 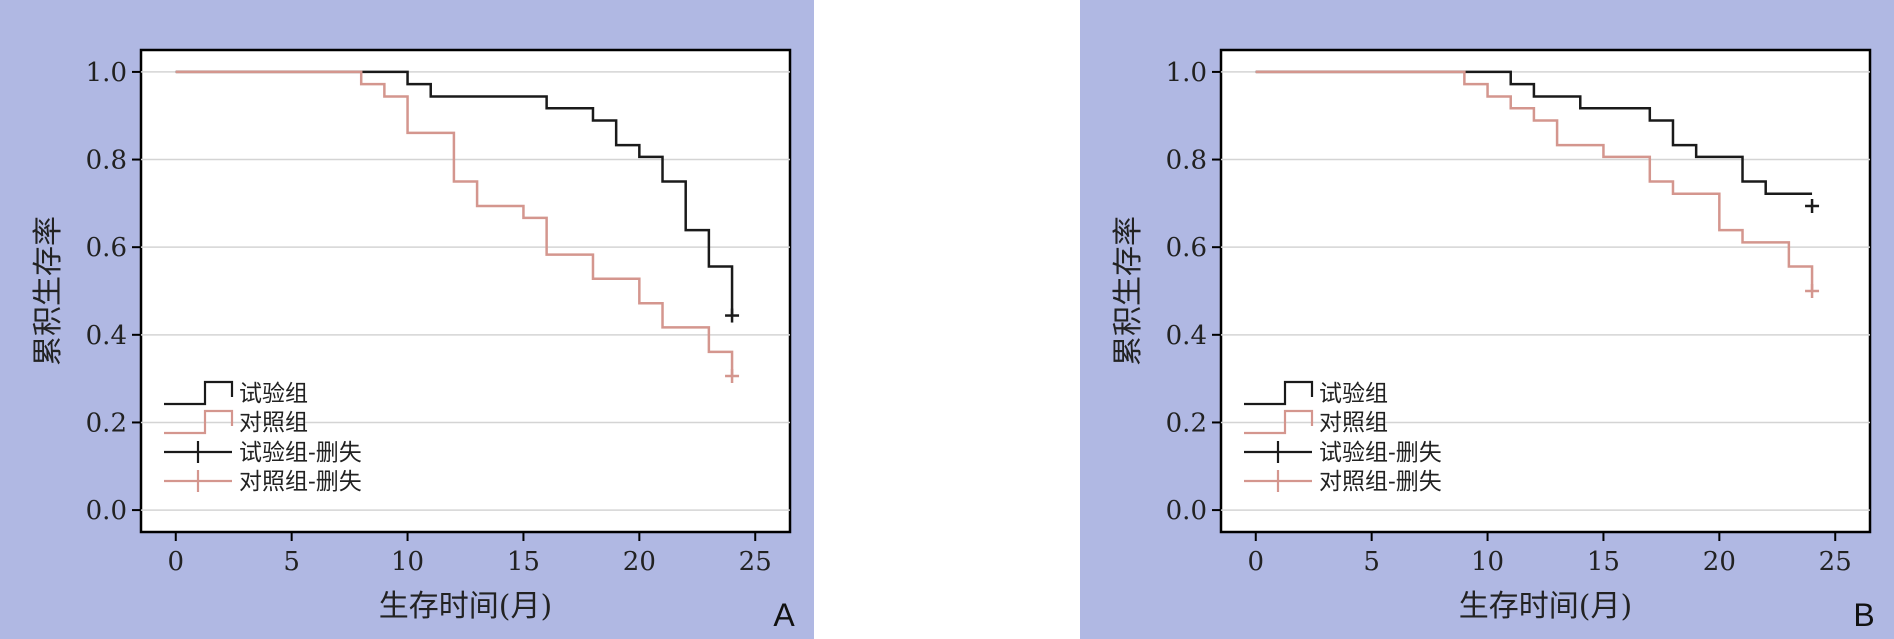 What do you see at coordinates (784, 615) in the screenshot?
I see `panel-label: A` at bounding box center [784, 615].